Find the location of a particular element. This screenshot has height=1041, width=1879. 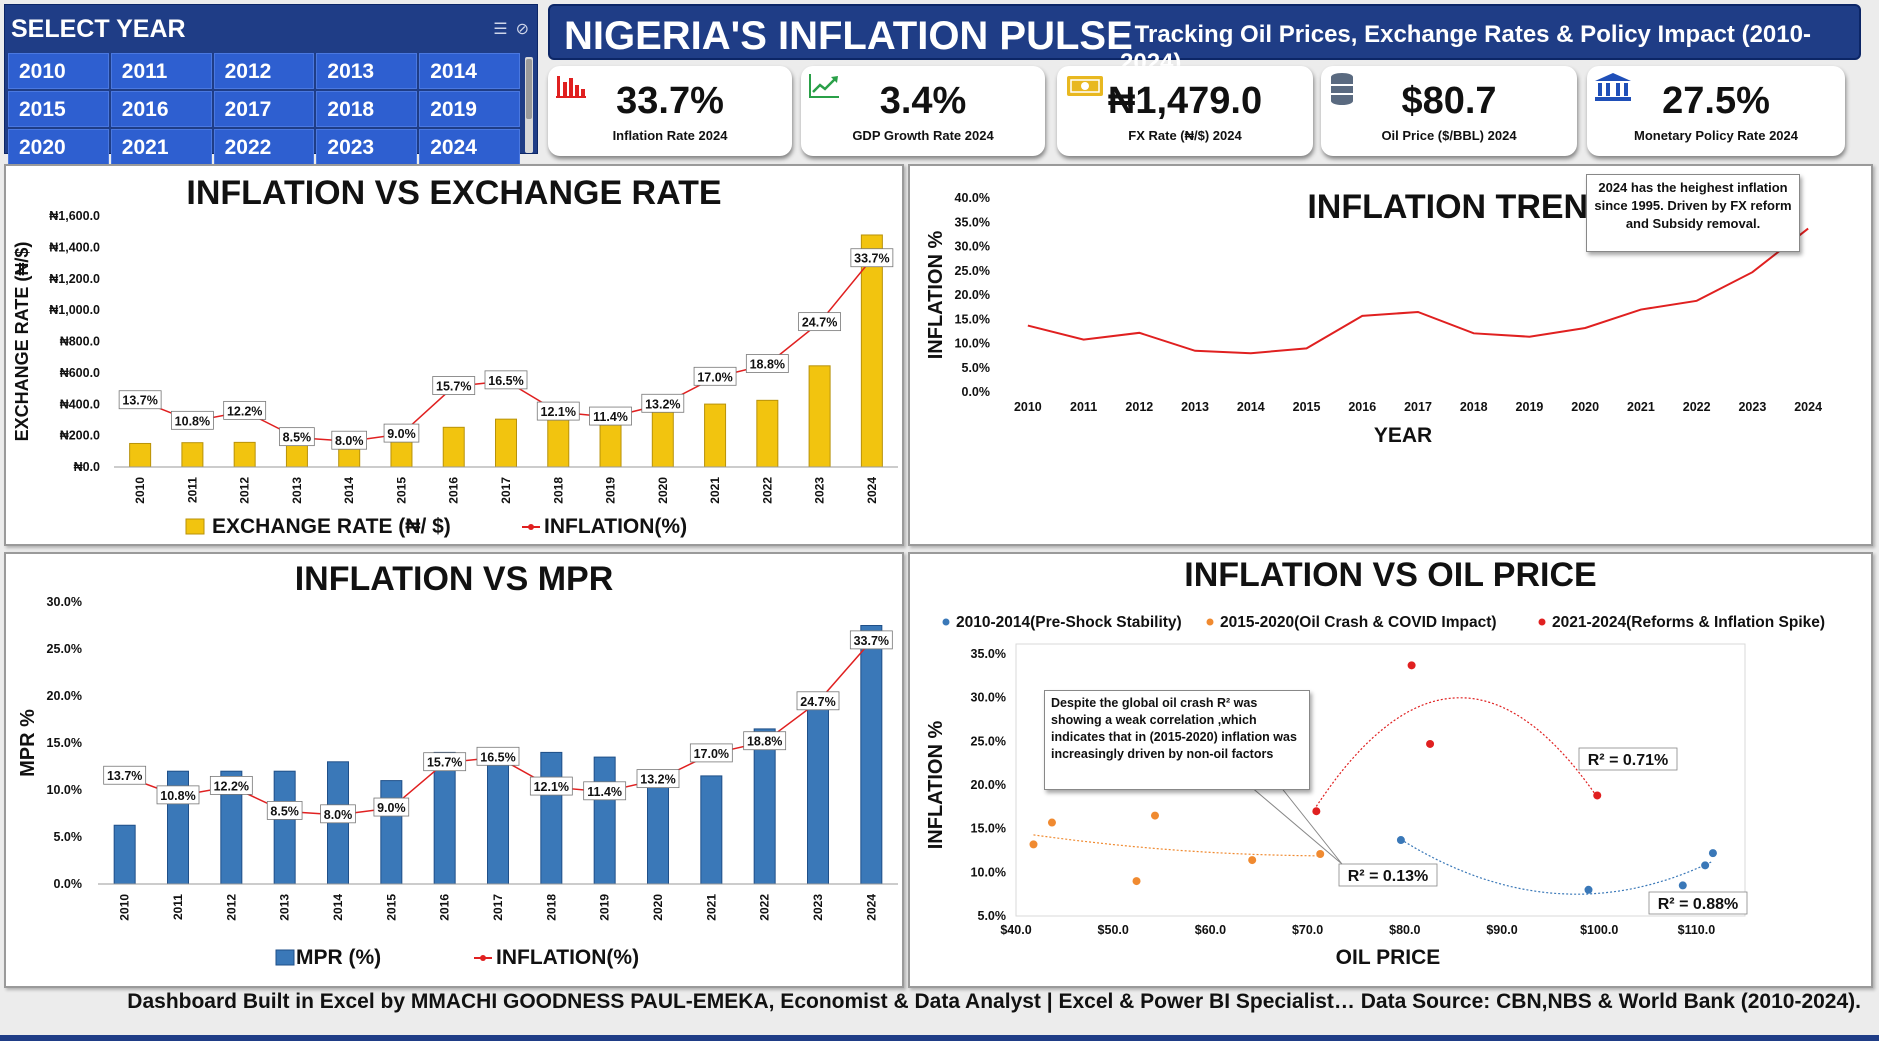

kpi-value: ₦1,479.0 is located at coordinates (1185, 101).